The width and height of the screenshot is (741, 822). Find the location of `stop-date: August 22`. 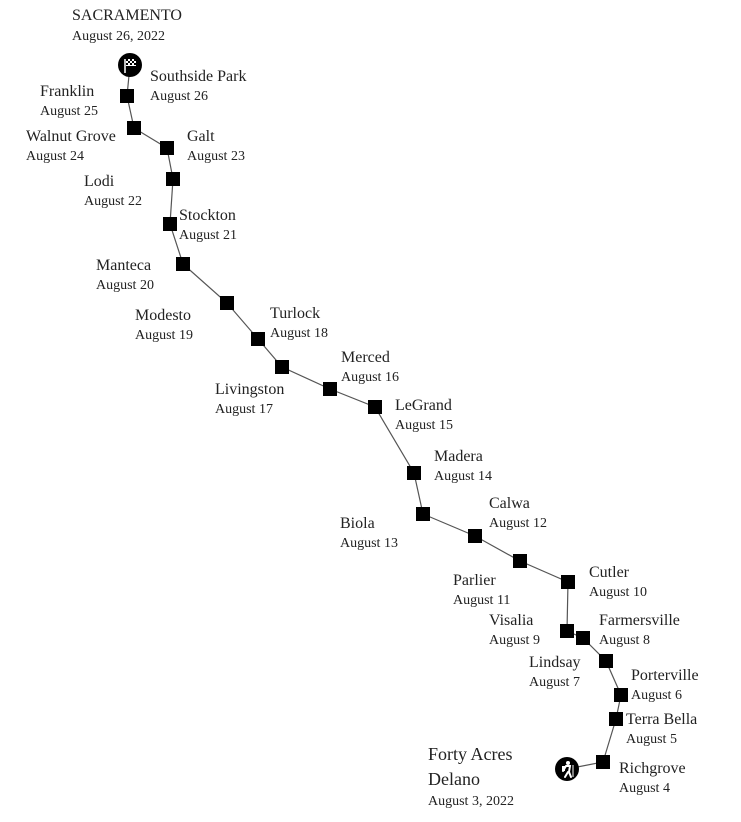

stop-date: August 22 is located at coordinates (113, 201).